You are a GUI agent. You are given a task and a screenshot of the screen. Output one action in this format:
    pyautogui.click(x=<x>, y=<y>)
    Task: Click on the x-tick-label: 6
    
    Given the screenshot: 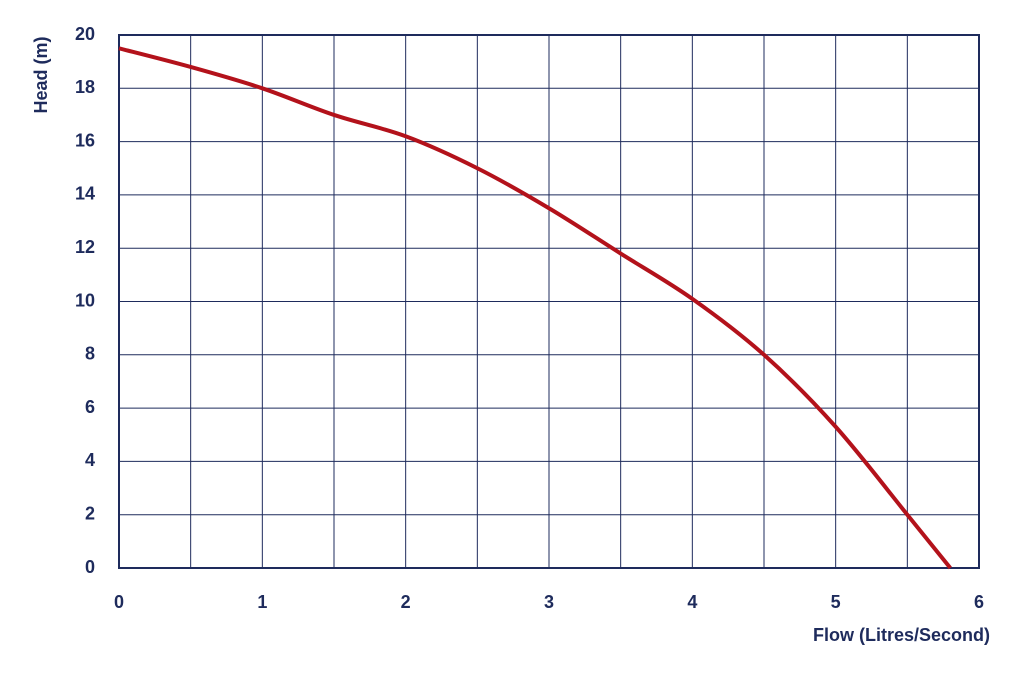 What is the action you would take?
    pyautogui.click(x=979, y=602)
    